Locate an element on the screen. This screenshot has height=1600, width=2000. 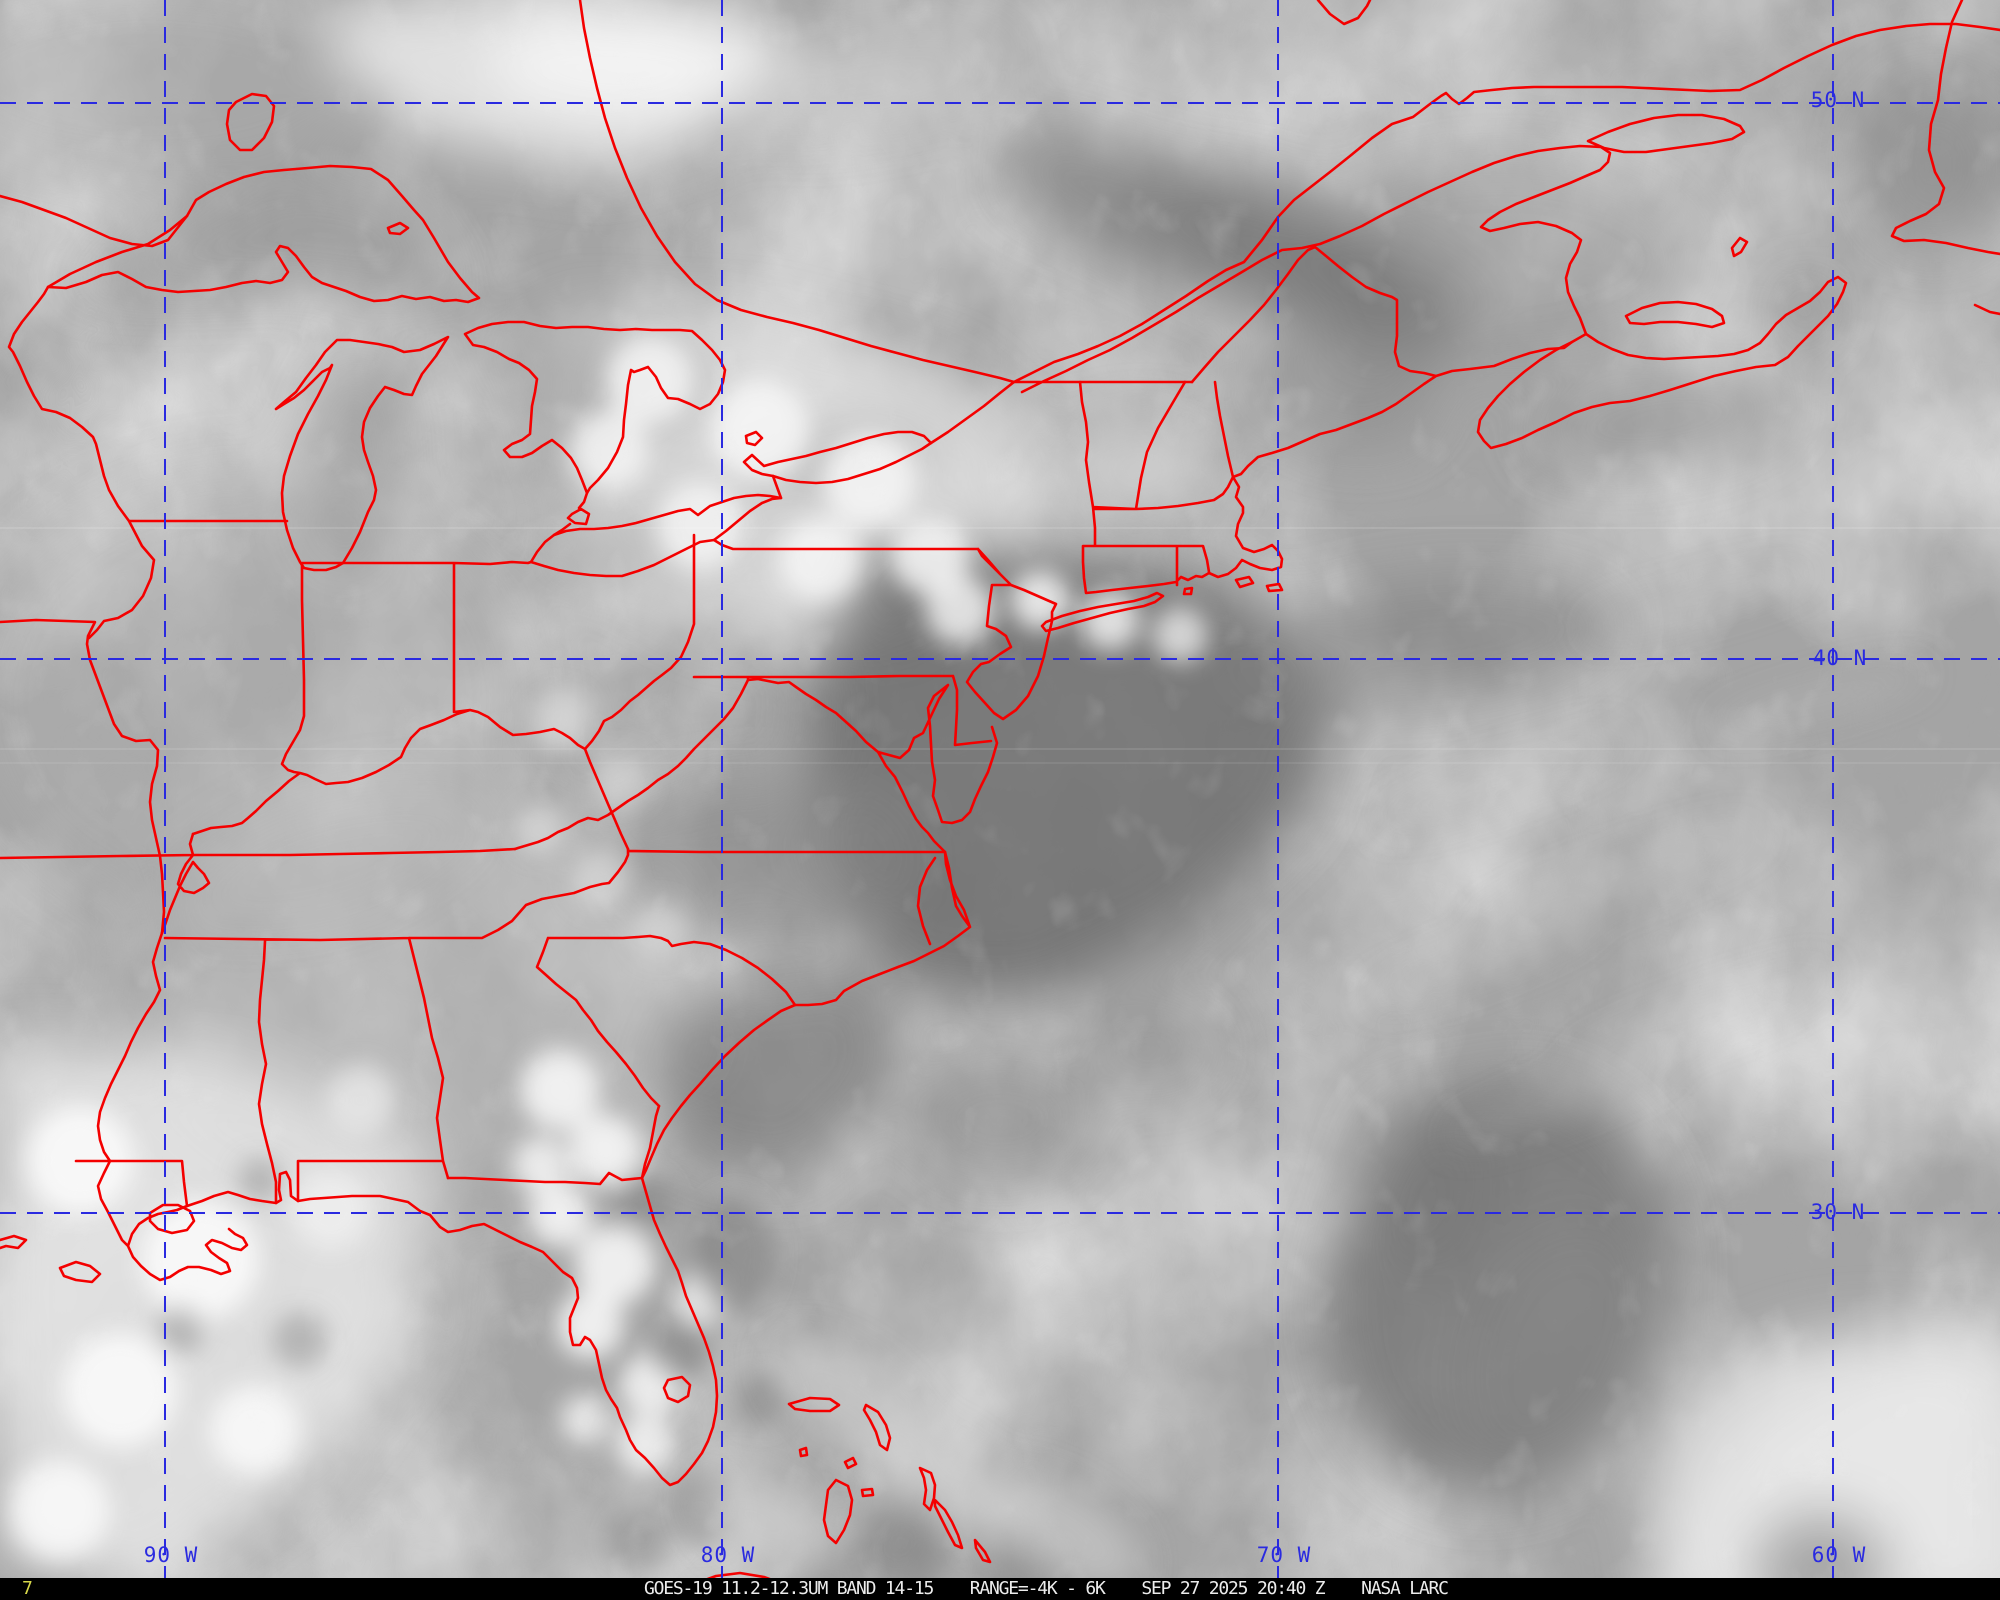
border-path-nova-scotia is located at coordinates (1662, 362).